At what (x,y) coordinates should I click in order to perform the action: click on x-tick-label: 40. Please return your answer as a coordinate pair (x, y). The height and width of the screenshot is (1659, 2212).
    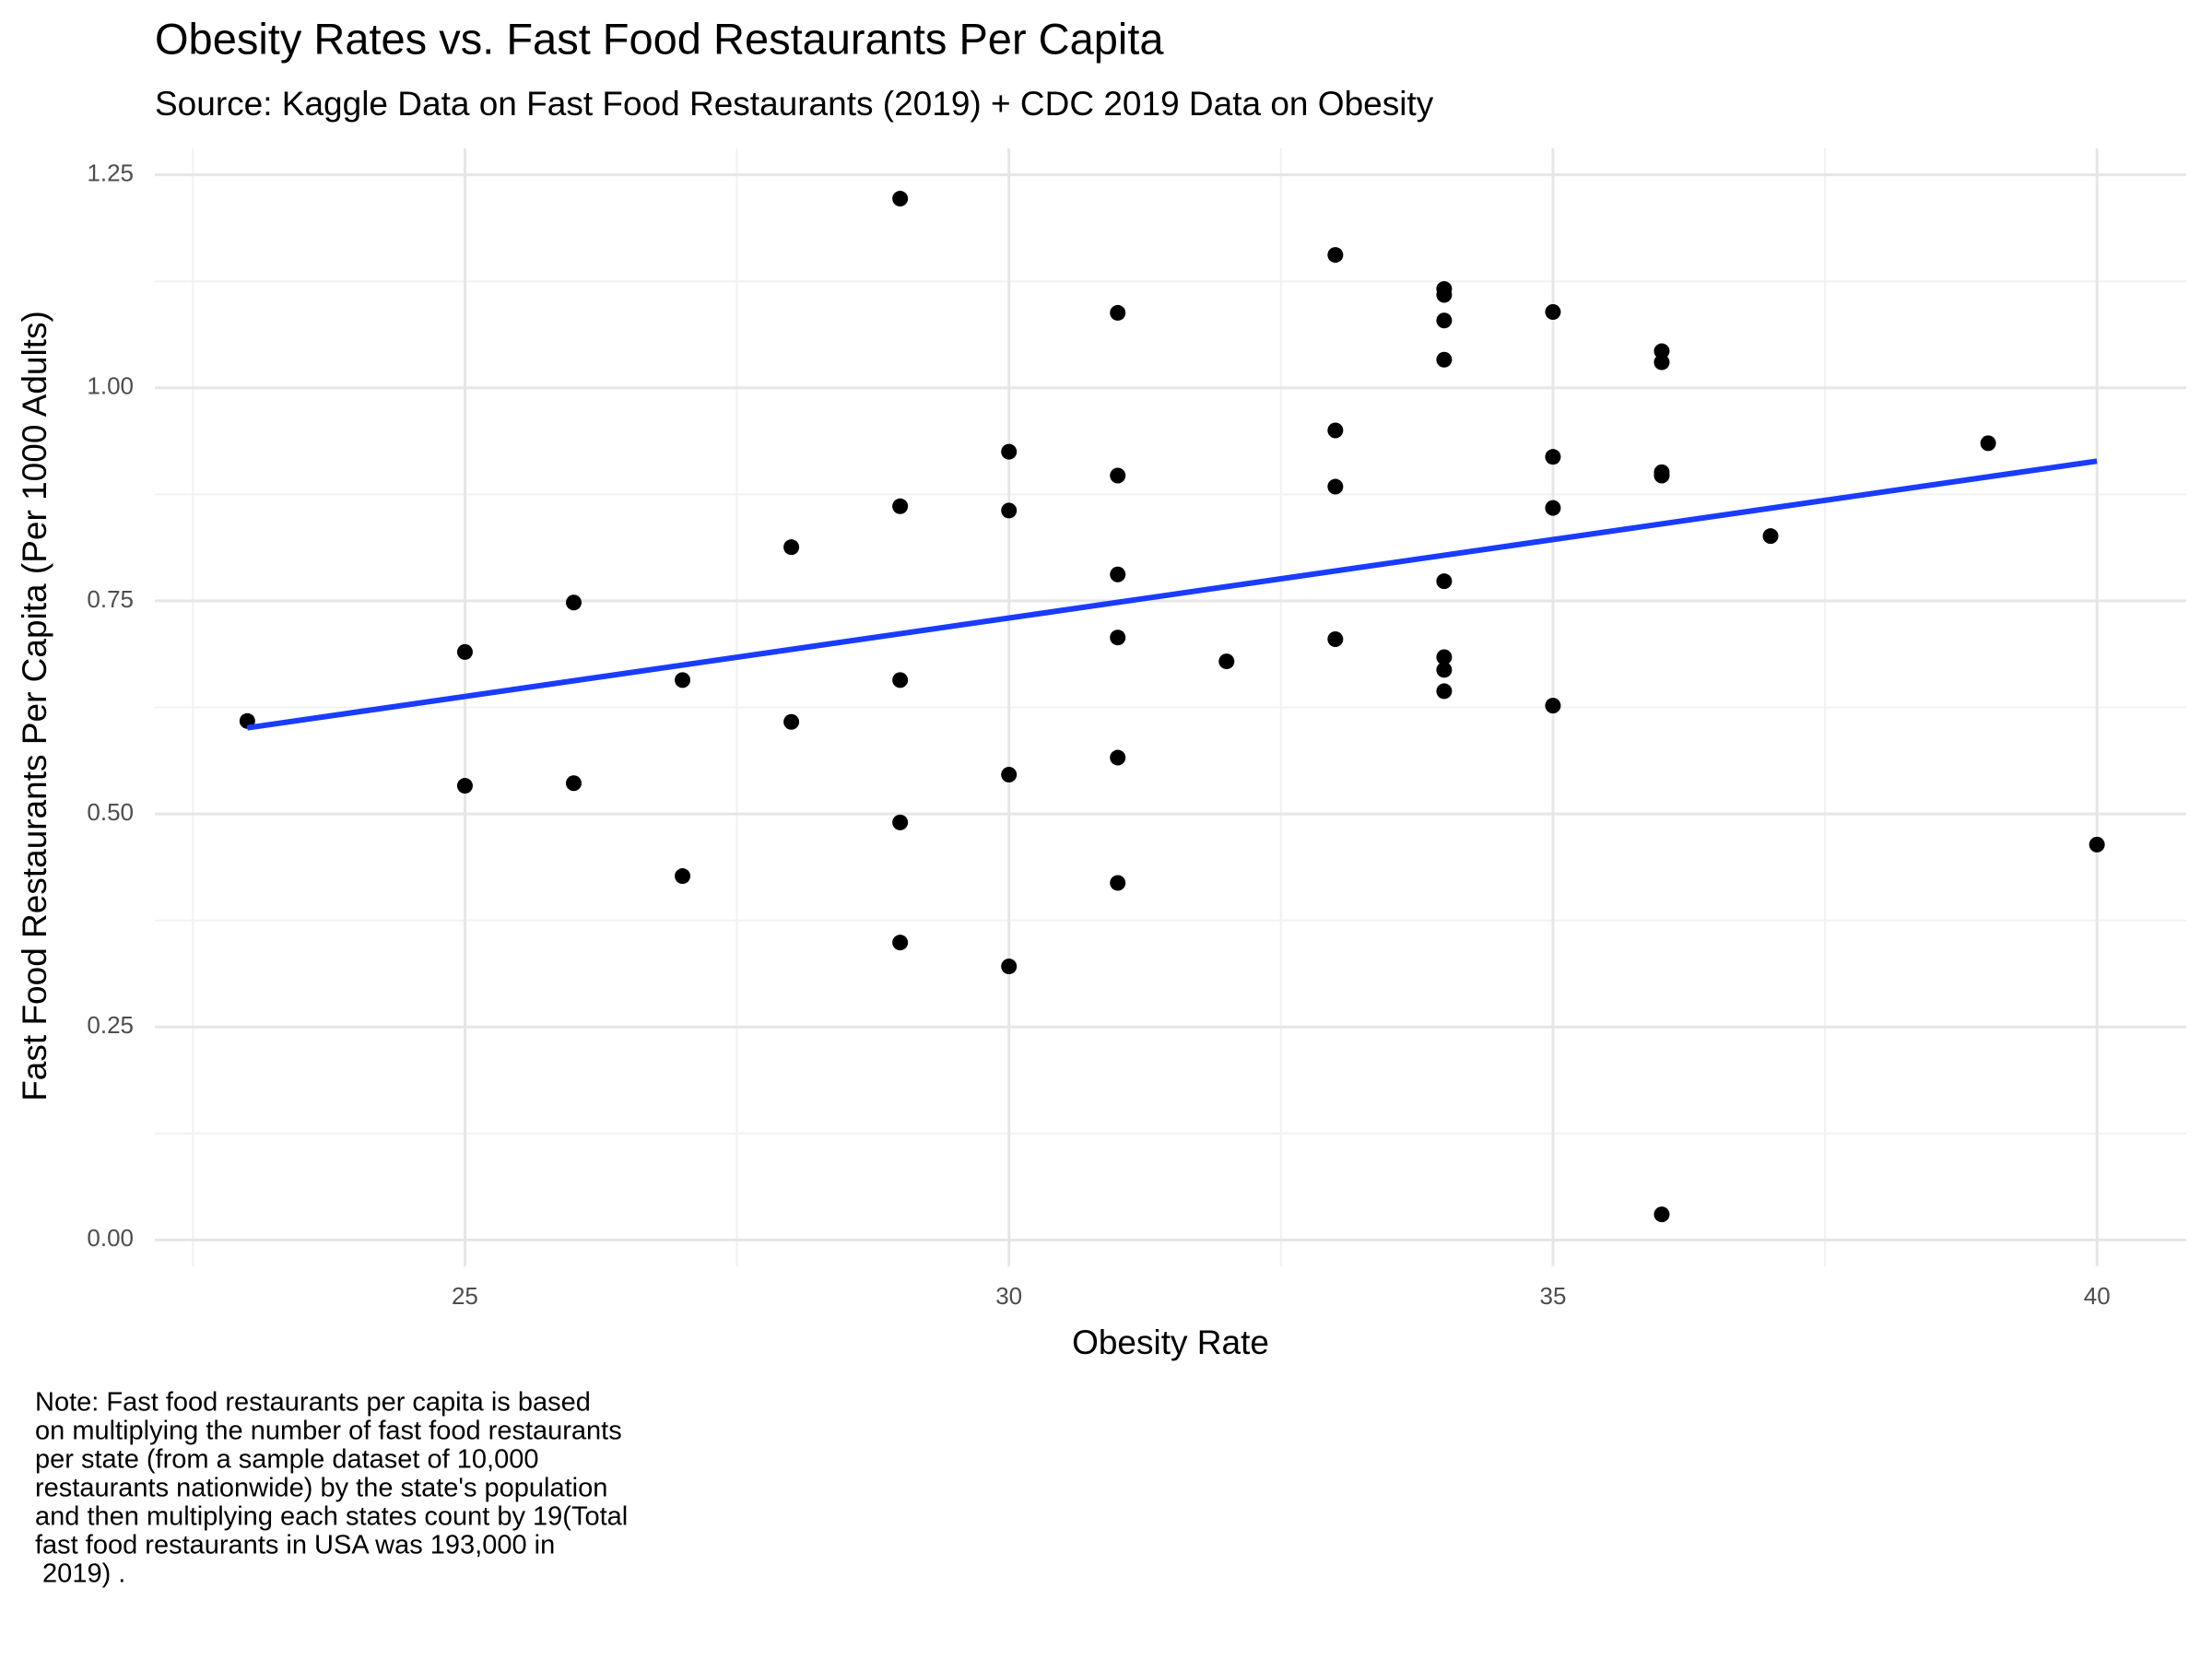
    Looking at the image, I should click on (2097, 1296).